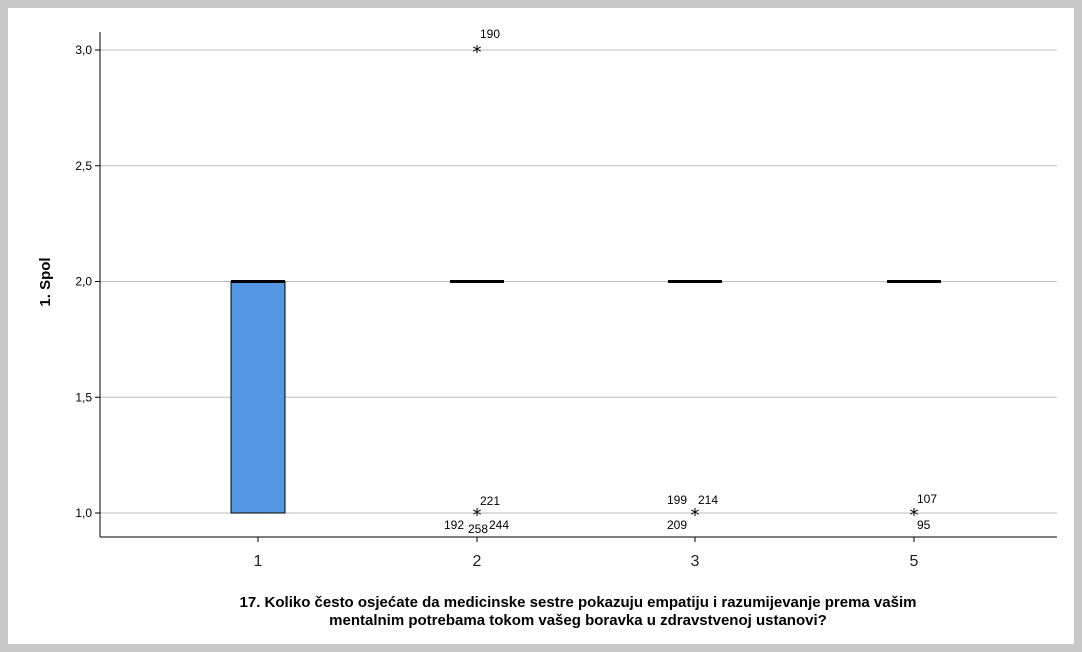  What do you see at coordinates (677, 500) in the screenshot?
I see `outlier-label: 199` at bounding box center [677, 500].